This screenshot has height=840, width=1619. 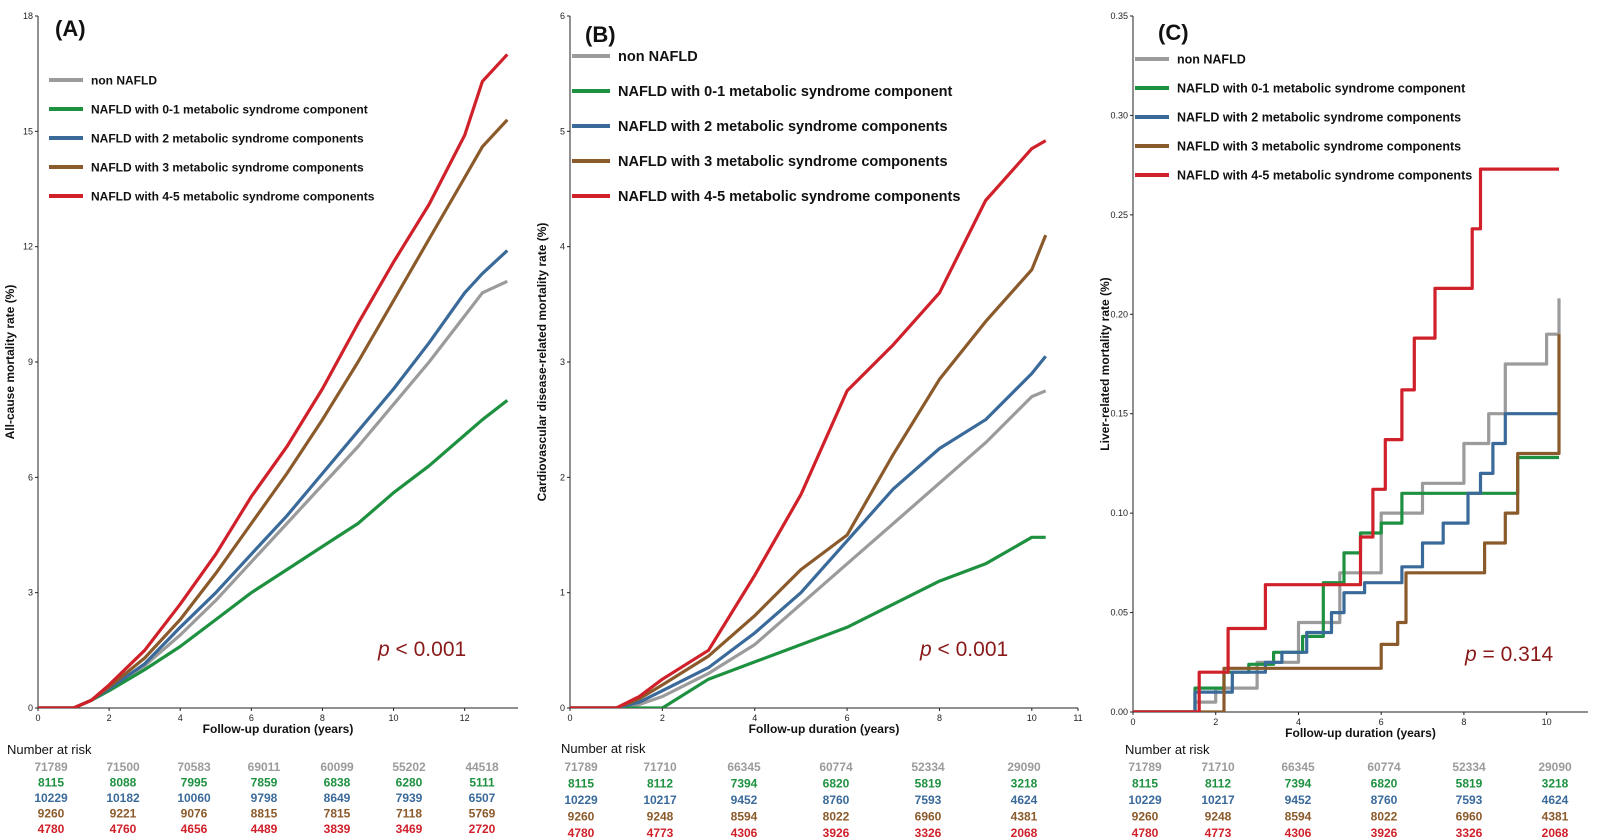 What do you see at coordinates (123, 829) in the screenshot?
I see `risk-cell-m45: 4760` at bounding box center [123, 829].